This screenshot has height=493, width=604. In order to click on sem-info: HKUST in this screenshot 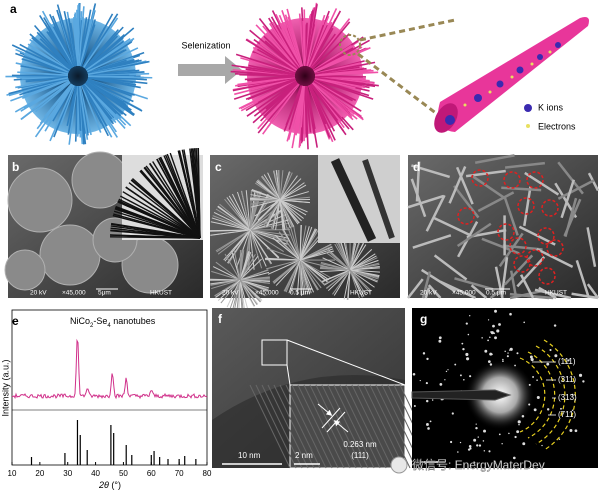, I will do `click(161, 293)`.